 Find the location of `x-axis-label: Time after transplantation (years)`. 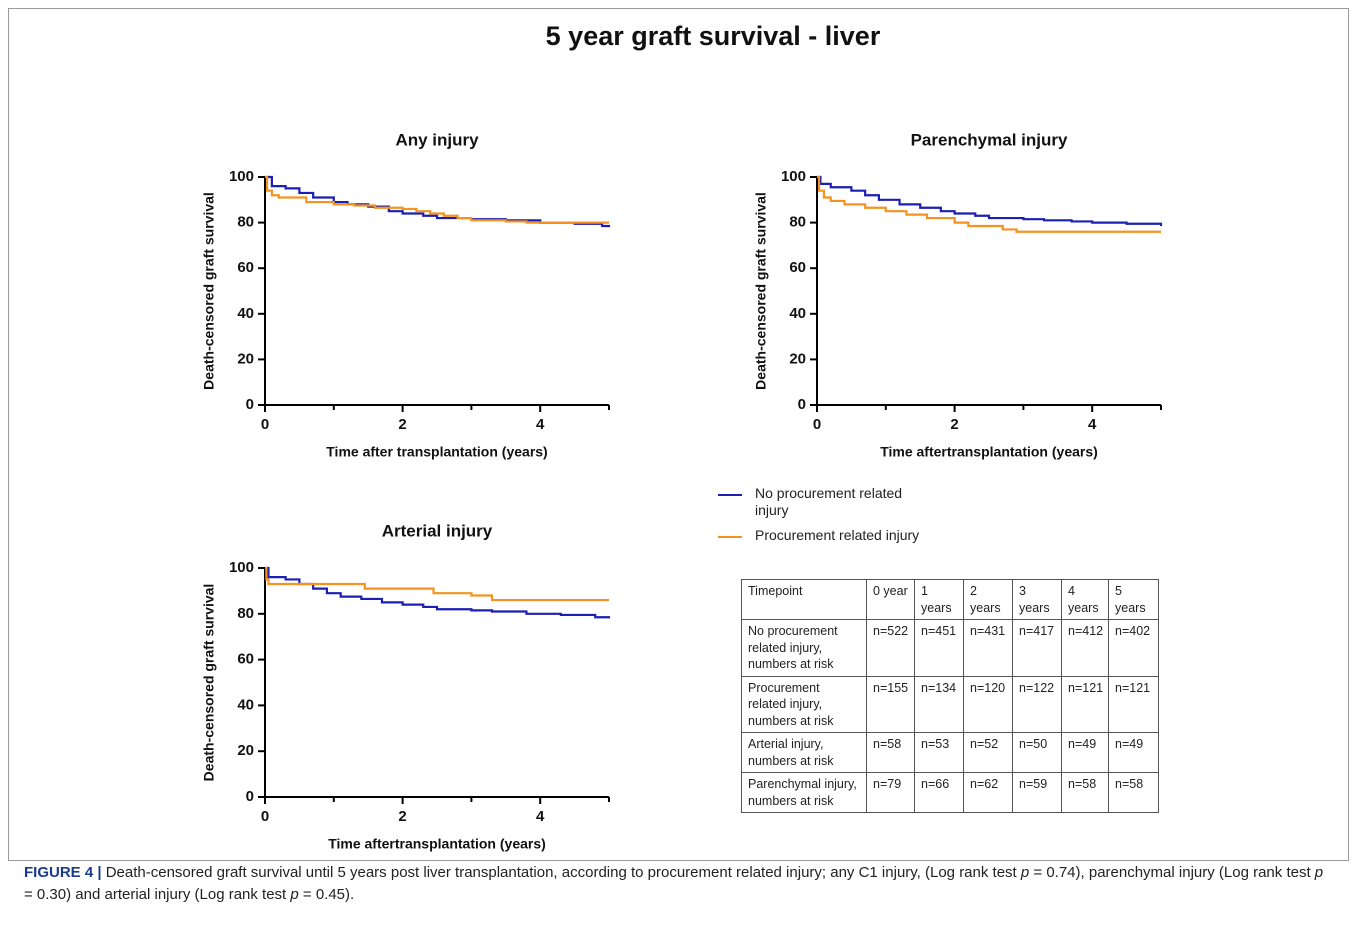

x-axis-label: Time after transplantation (years) is located at coordinates (436, 452).